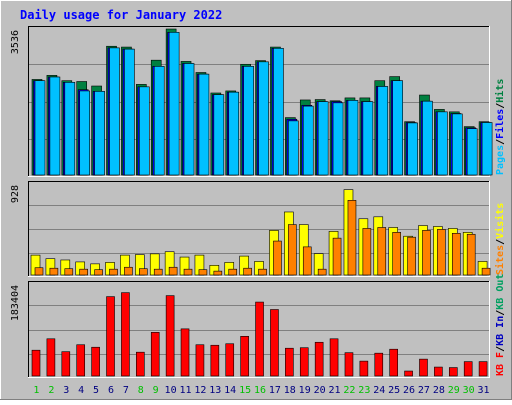 The image size is (512, 405). Describe the element at coordinates (349, 390) in the screenshot. I see `x-label-22: 22` at that location.